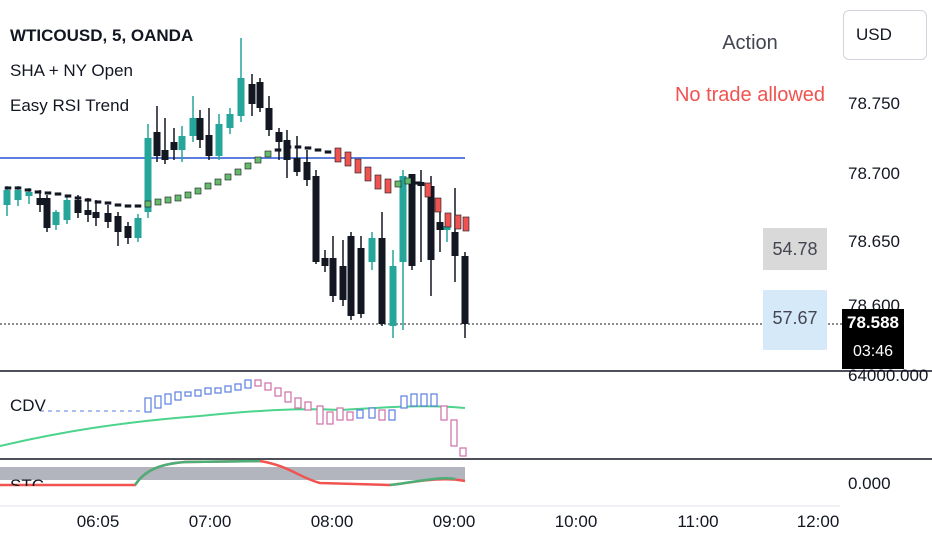 Image resolution: width=932 pixels, height=550 pixels. What do you see at coordinates (874, 241) in the screenshot?
I see `price-scale-label: 78.650` at bounding box center [874, 241].